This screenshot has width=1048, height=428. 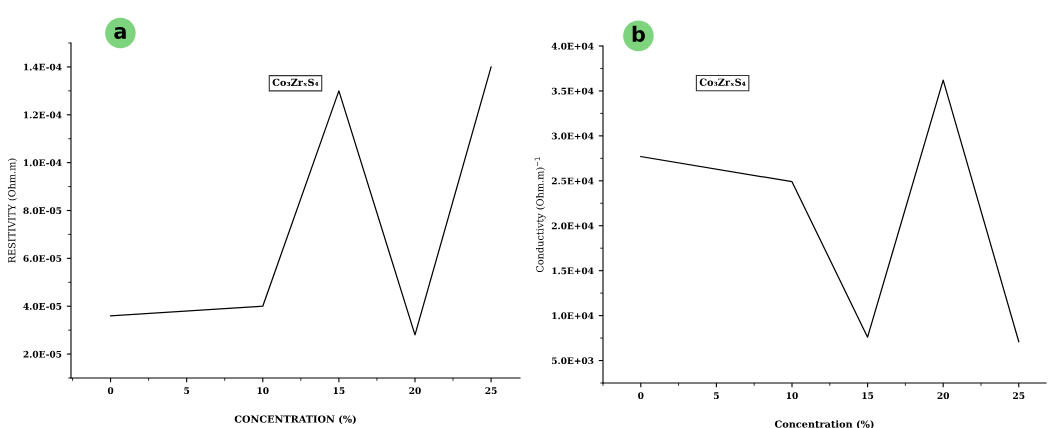 I want to click on y-tick-label: 3.5E+04, so click(x=572, y=91).